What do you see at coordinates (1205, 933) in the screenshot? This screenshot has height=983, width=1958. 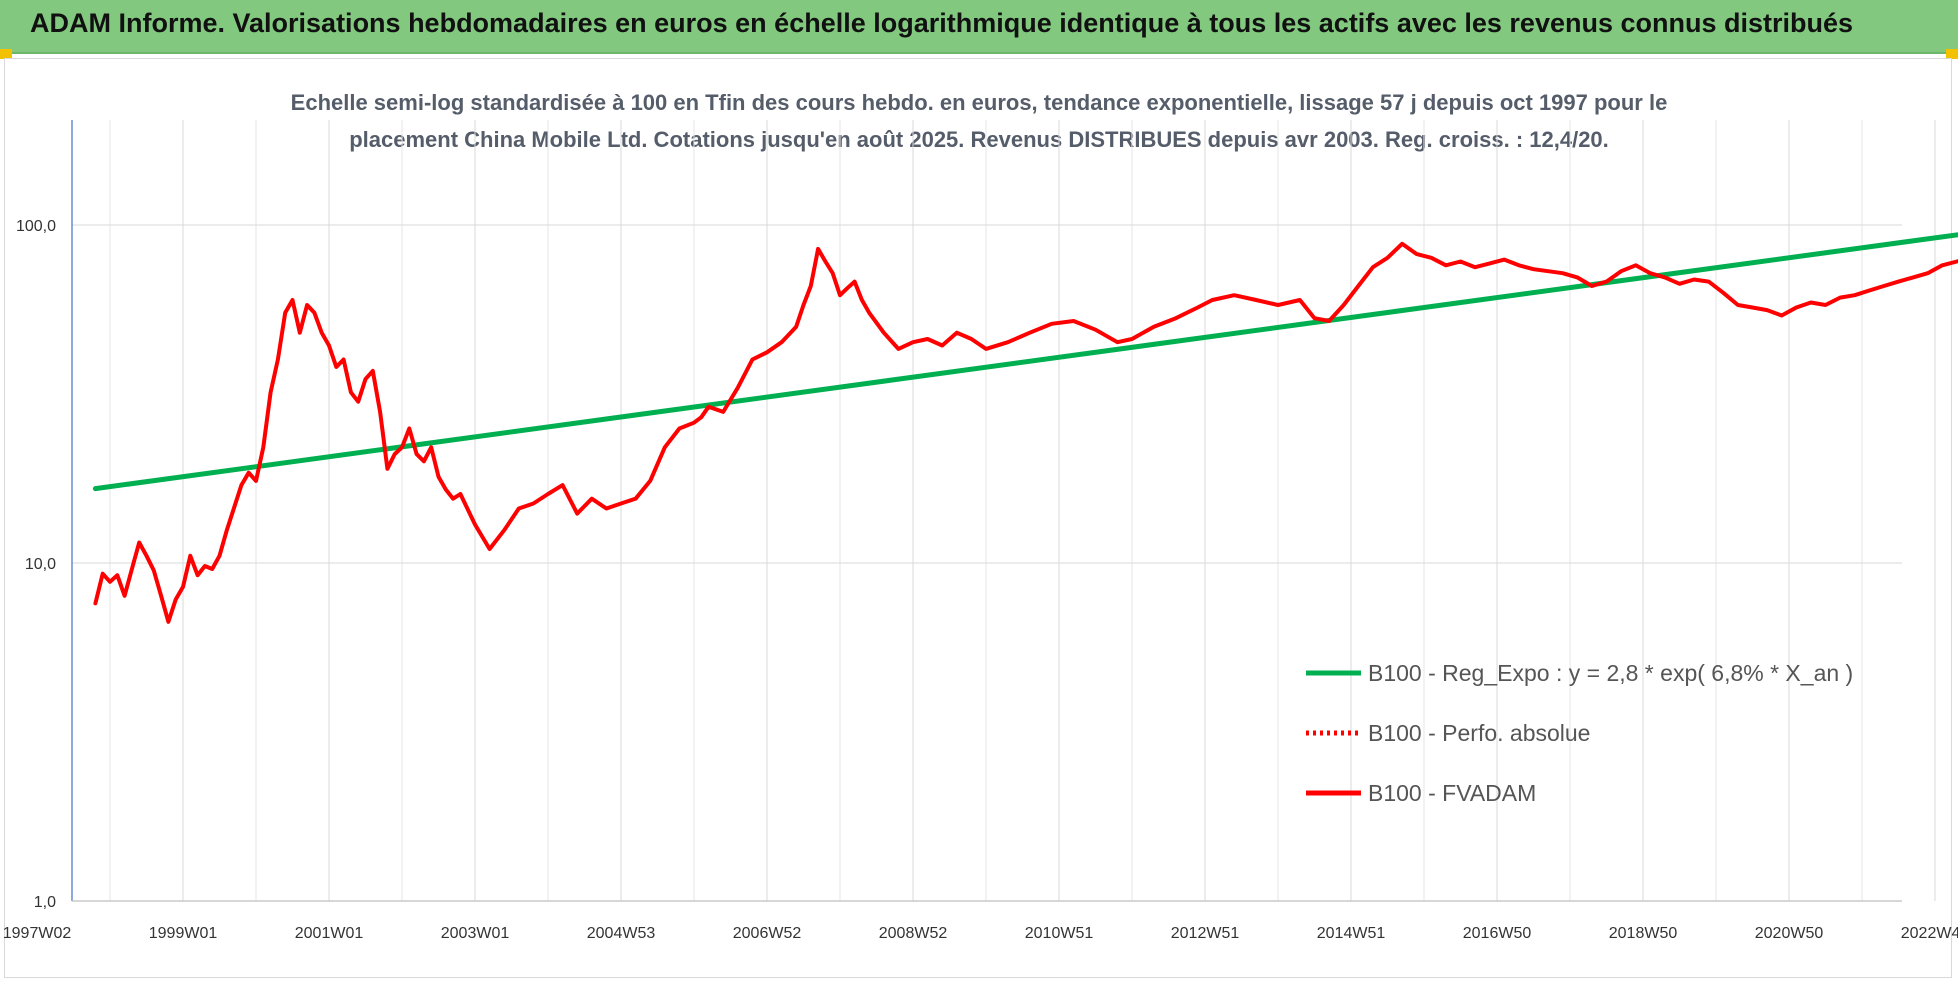 I see `x-tick-label: 2012W51` at bounding box center [1205, 933].